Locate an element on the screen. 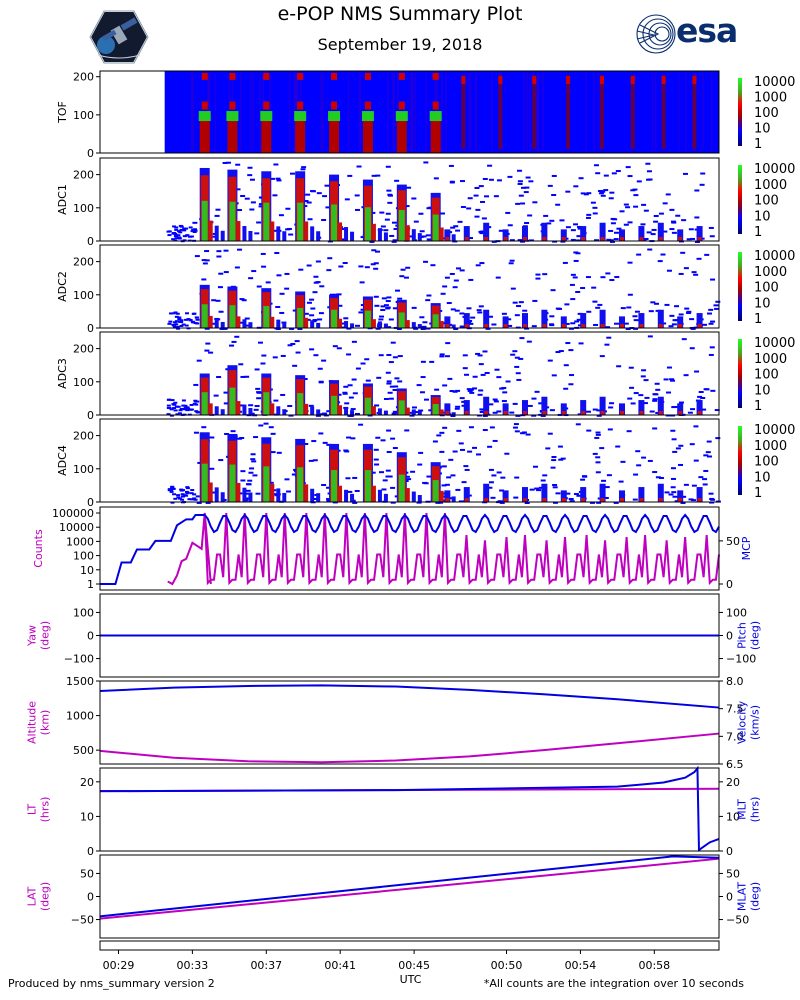 This screenshot has width=800, height=1000. colorbar-label: 10000 is located at coordinates (774, 430).